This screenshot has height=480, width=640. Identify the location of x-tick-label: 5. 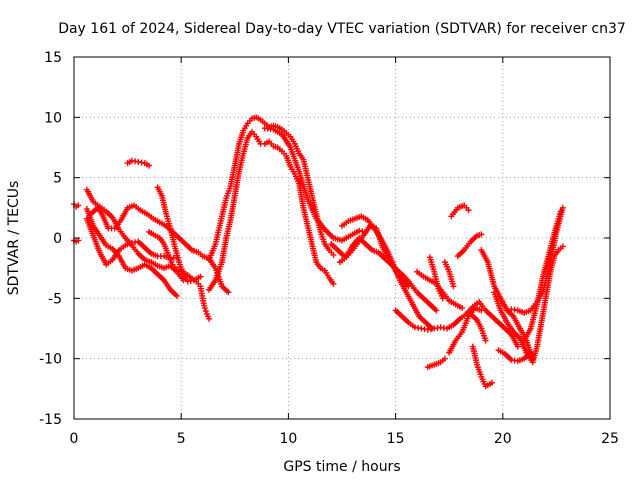
(181, 439).